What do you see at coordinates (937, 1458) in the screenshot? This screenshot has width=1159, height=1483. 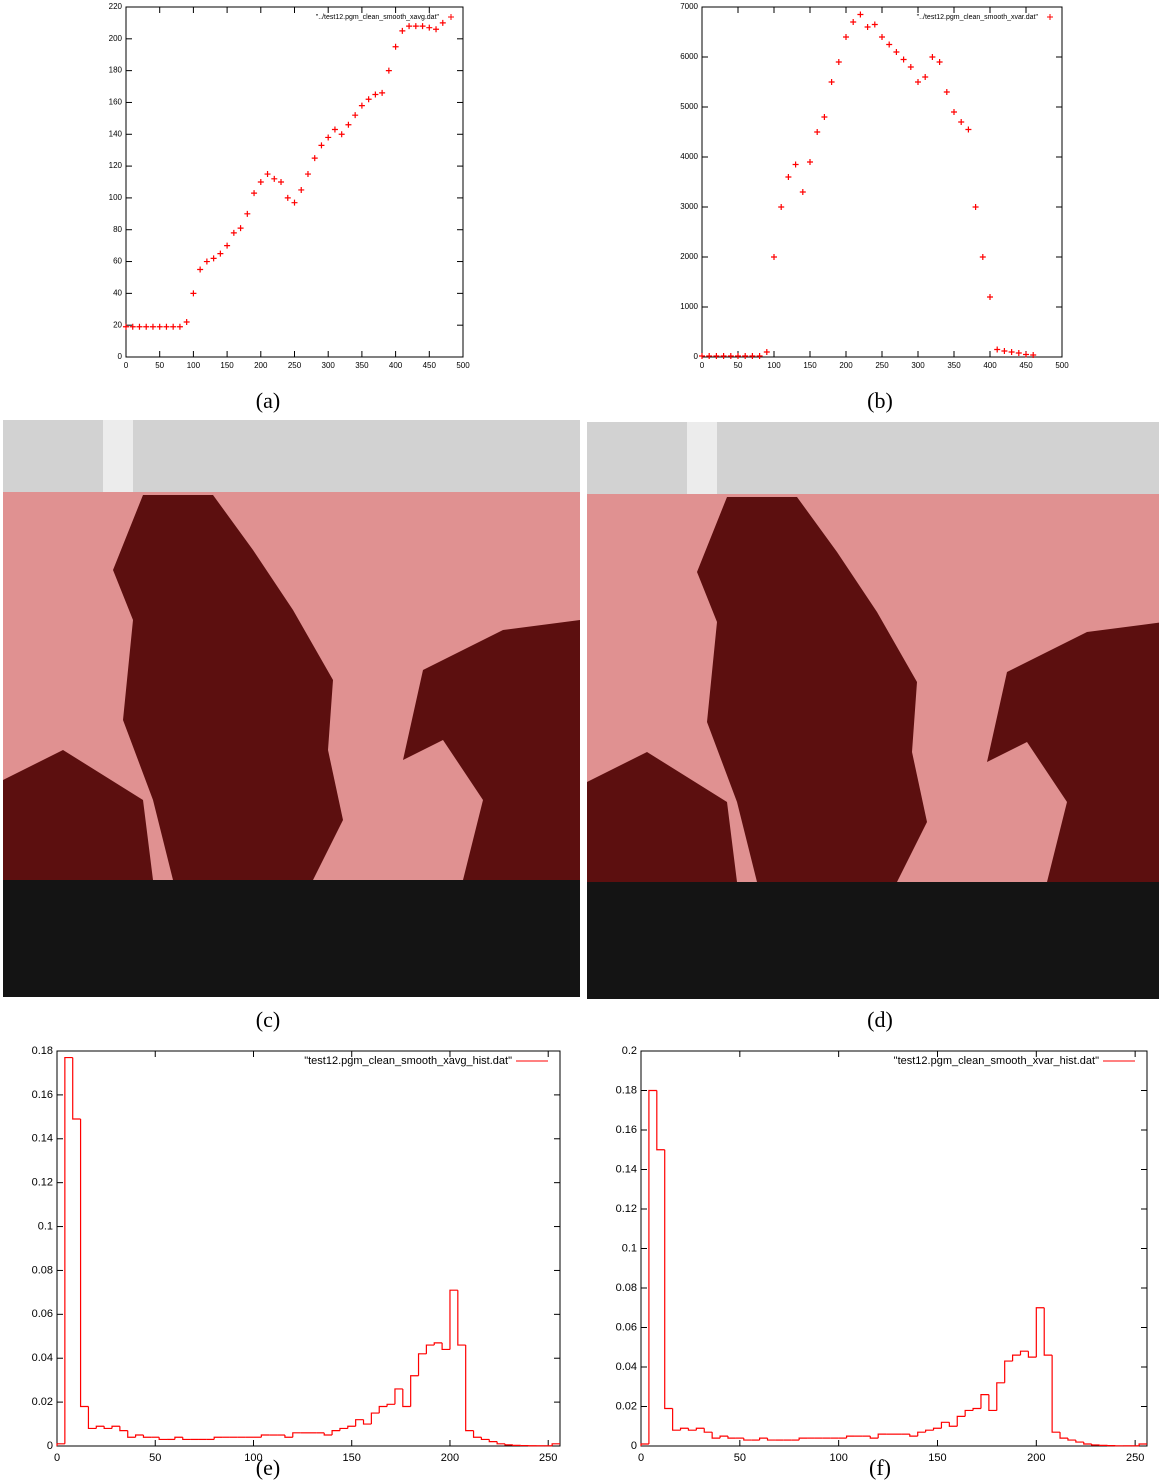 I see `x-tick-label: 150` at bounding box center [937, 1458].